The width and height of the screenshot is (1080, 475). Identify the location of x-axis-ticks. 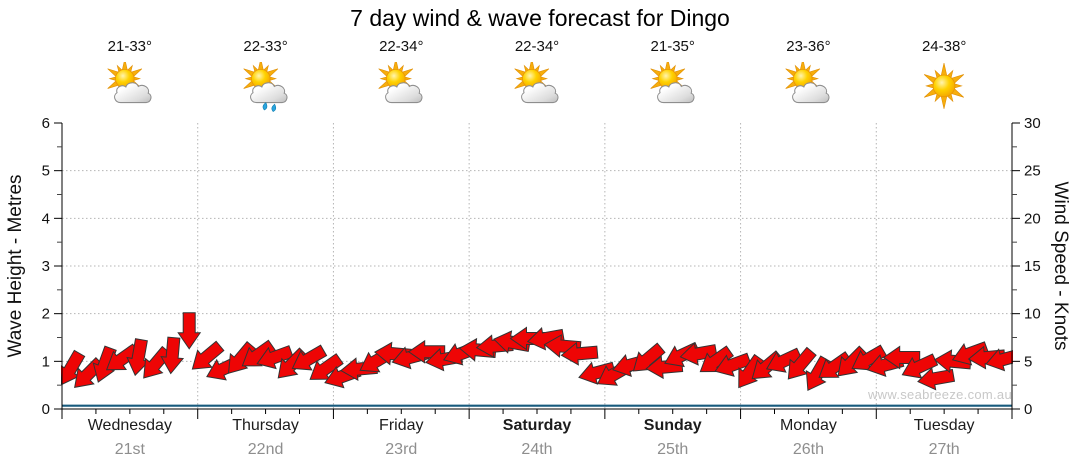
(537, 414).